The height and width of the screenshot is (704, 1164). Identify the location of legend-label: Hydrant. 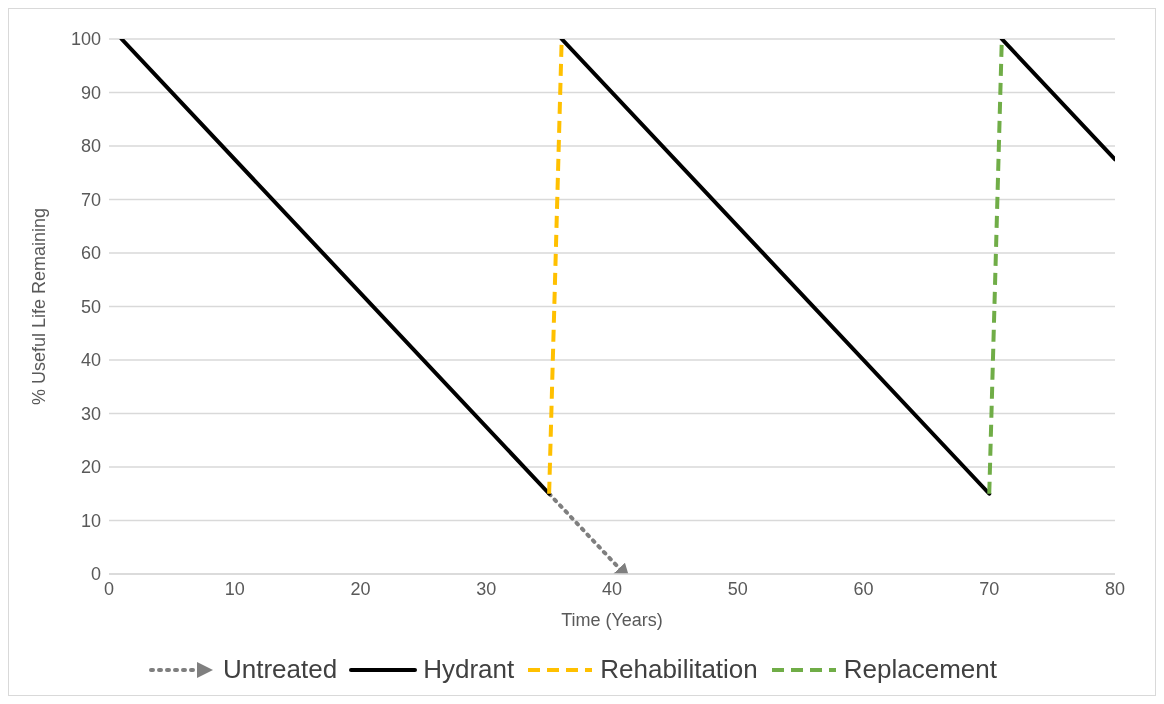
(469, 669).